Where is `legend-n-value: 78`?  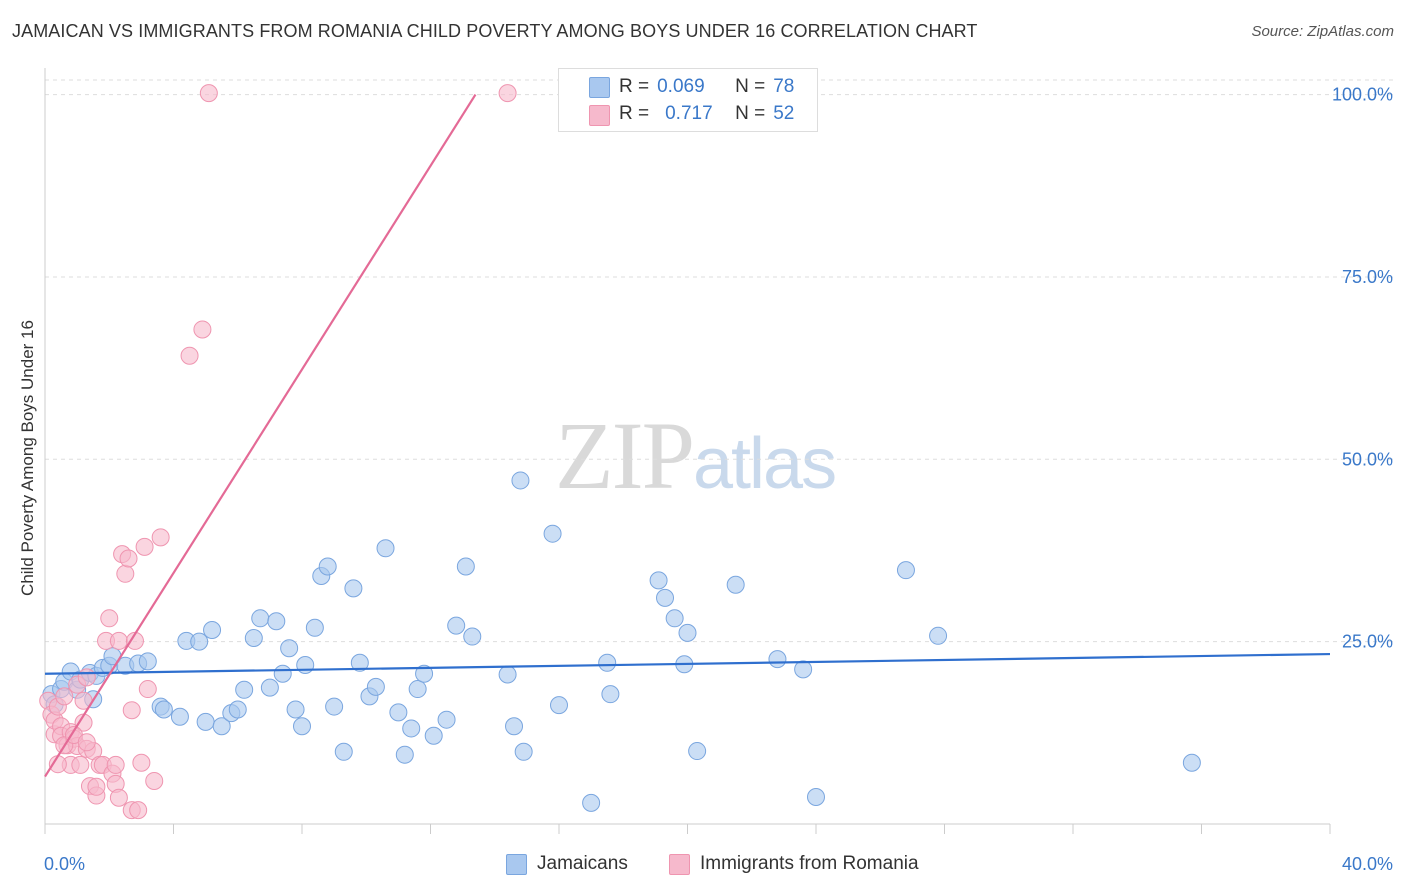
legend-n-value: 78 is located at coordinates (784, 86).